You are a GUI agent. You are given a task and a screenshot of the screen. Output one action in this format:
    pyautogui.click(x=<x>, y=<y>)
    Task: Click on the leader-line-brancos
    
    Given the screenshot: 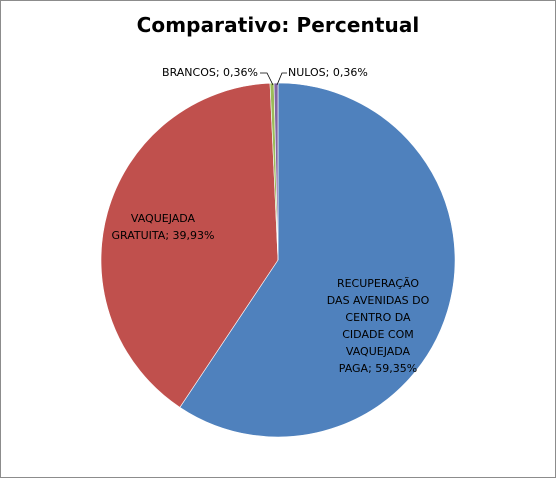 What is the action you would take?
    pyautogui.click(x=267, y=79)
    